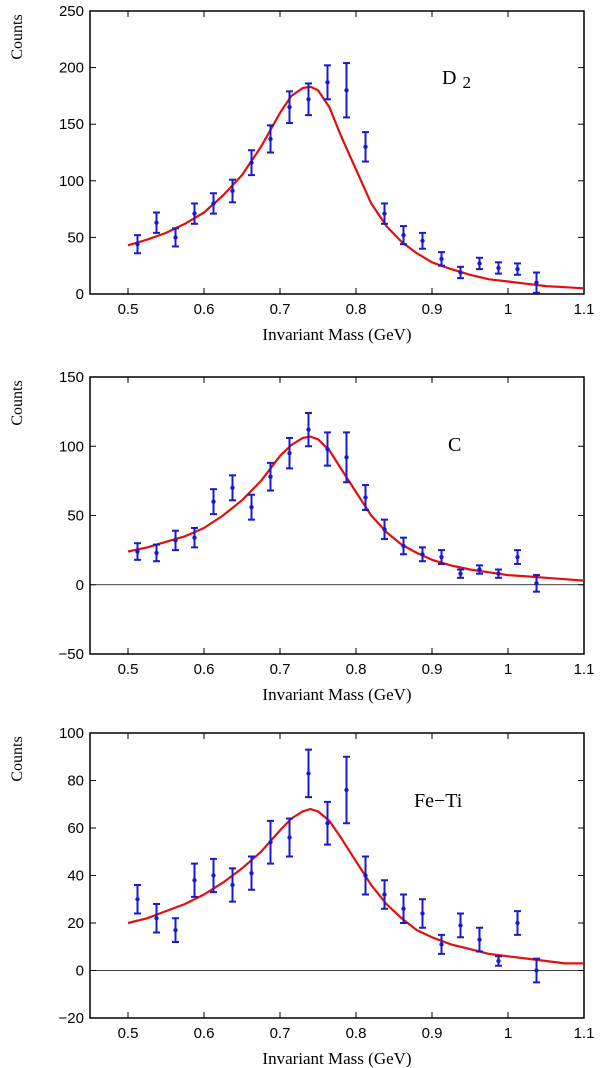 The height and width of the screenshot is (1068, 603). What do you see at coordinates (75, 237) in the screenshot?
I see `y-tick-label: 50` at bounding box center [75, 237].